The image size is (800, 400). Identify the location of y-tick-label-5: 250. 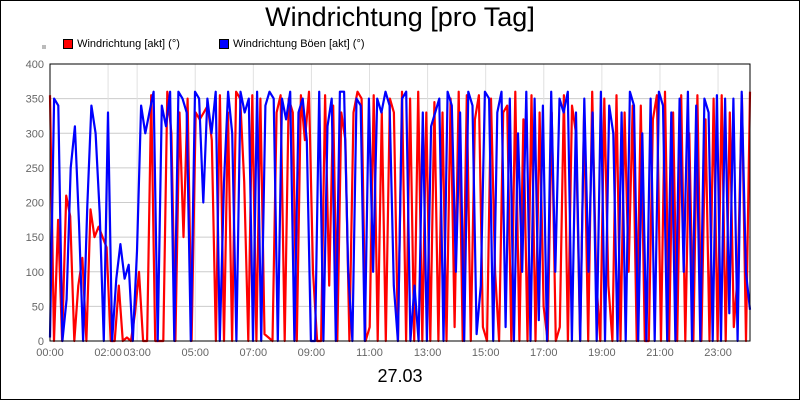
(35, 169).